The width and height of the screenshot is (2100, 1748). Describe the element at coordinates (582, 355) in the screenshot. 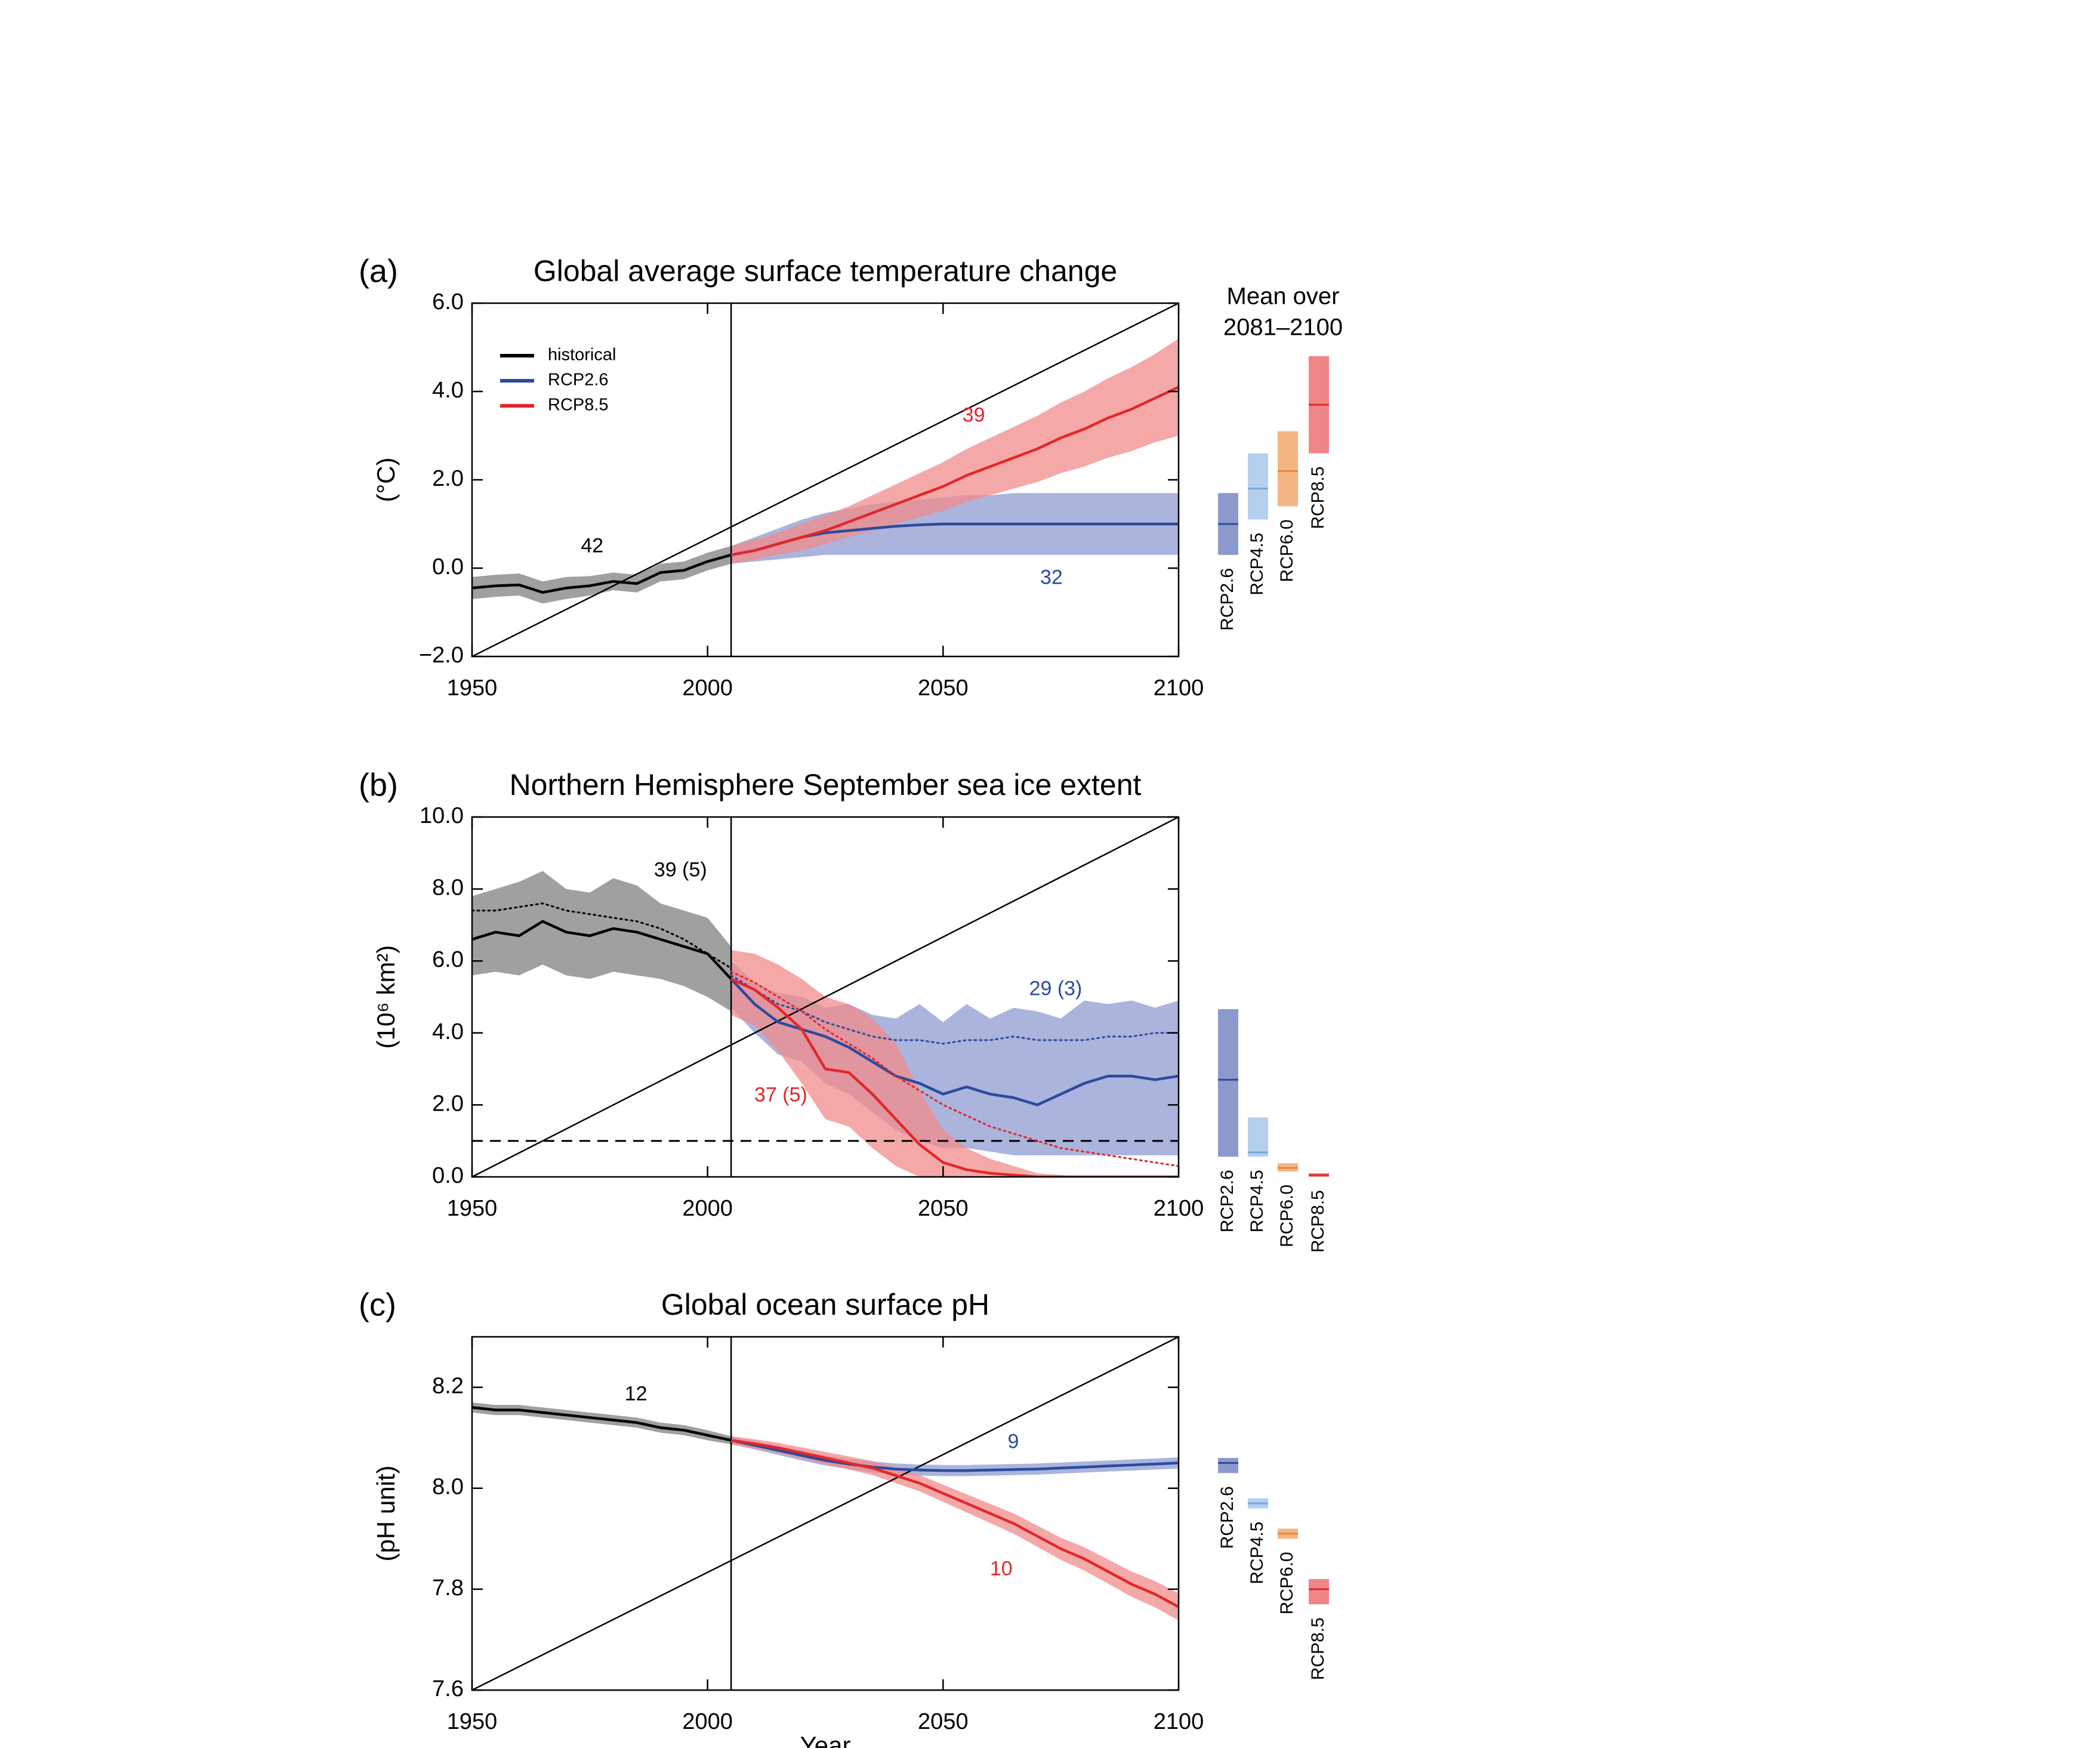

I see `legend-label: historical` at that location.